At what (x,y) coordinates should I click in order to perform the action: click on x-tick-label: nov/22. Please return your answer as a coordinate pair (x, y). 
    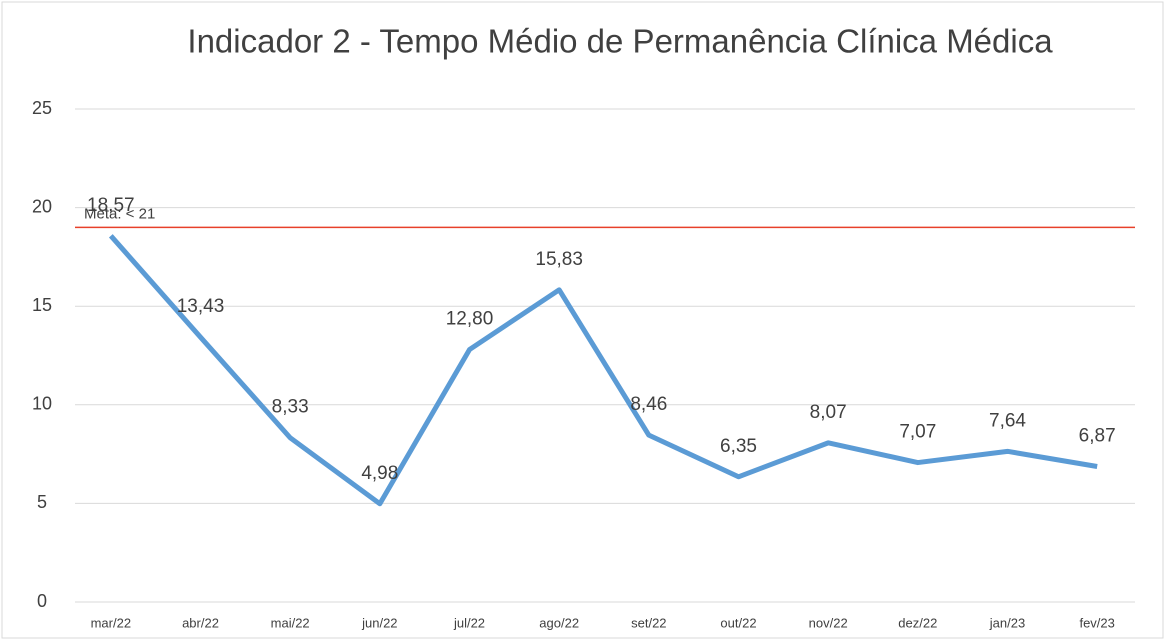
    Looking at the image, I should click on (828, 622).